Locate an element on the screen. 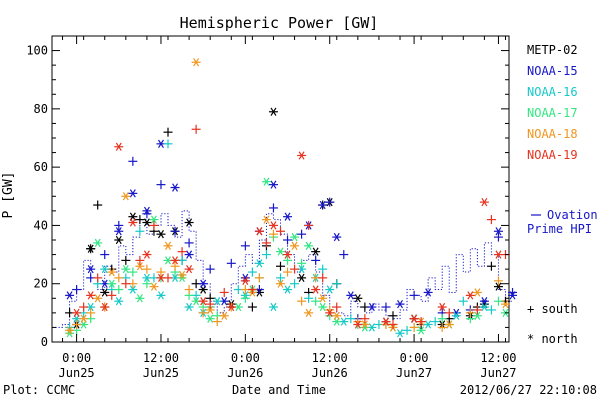 Image resolution: width=600 pixels, height=400 pixels. ovation-legend-label-line2: Prime HPI is located at coordinates (559, 229).